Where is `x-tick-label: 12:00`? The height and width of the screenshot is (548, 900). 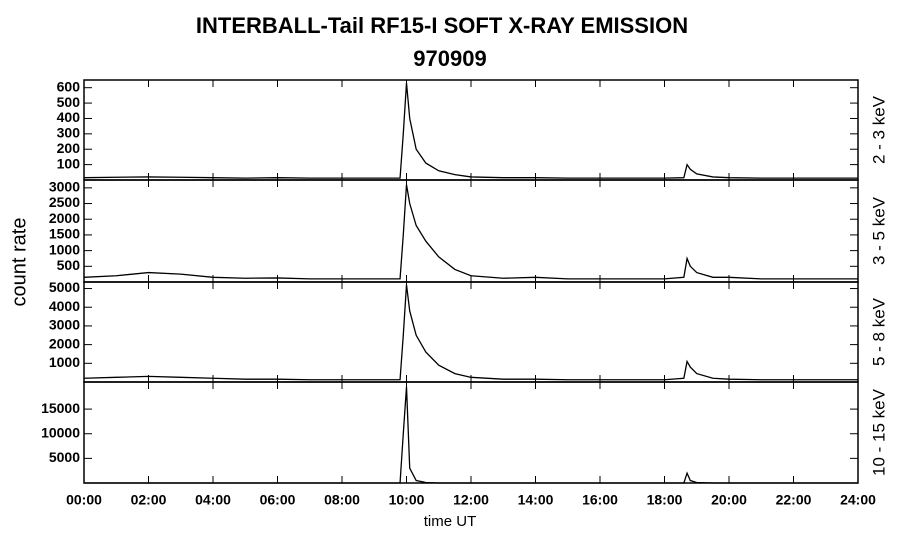
x-tick-label: 12:00 is located at coordinates (471, 500).